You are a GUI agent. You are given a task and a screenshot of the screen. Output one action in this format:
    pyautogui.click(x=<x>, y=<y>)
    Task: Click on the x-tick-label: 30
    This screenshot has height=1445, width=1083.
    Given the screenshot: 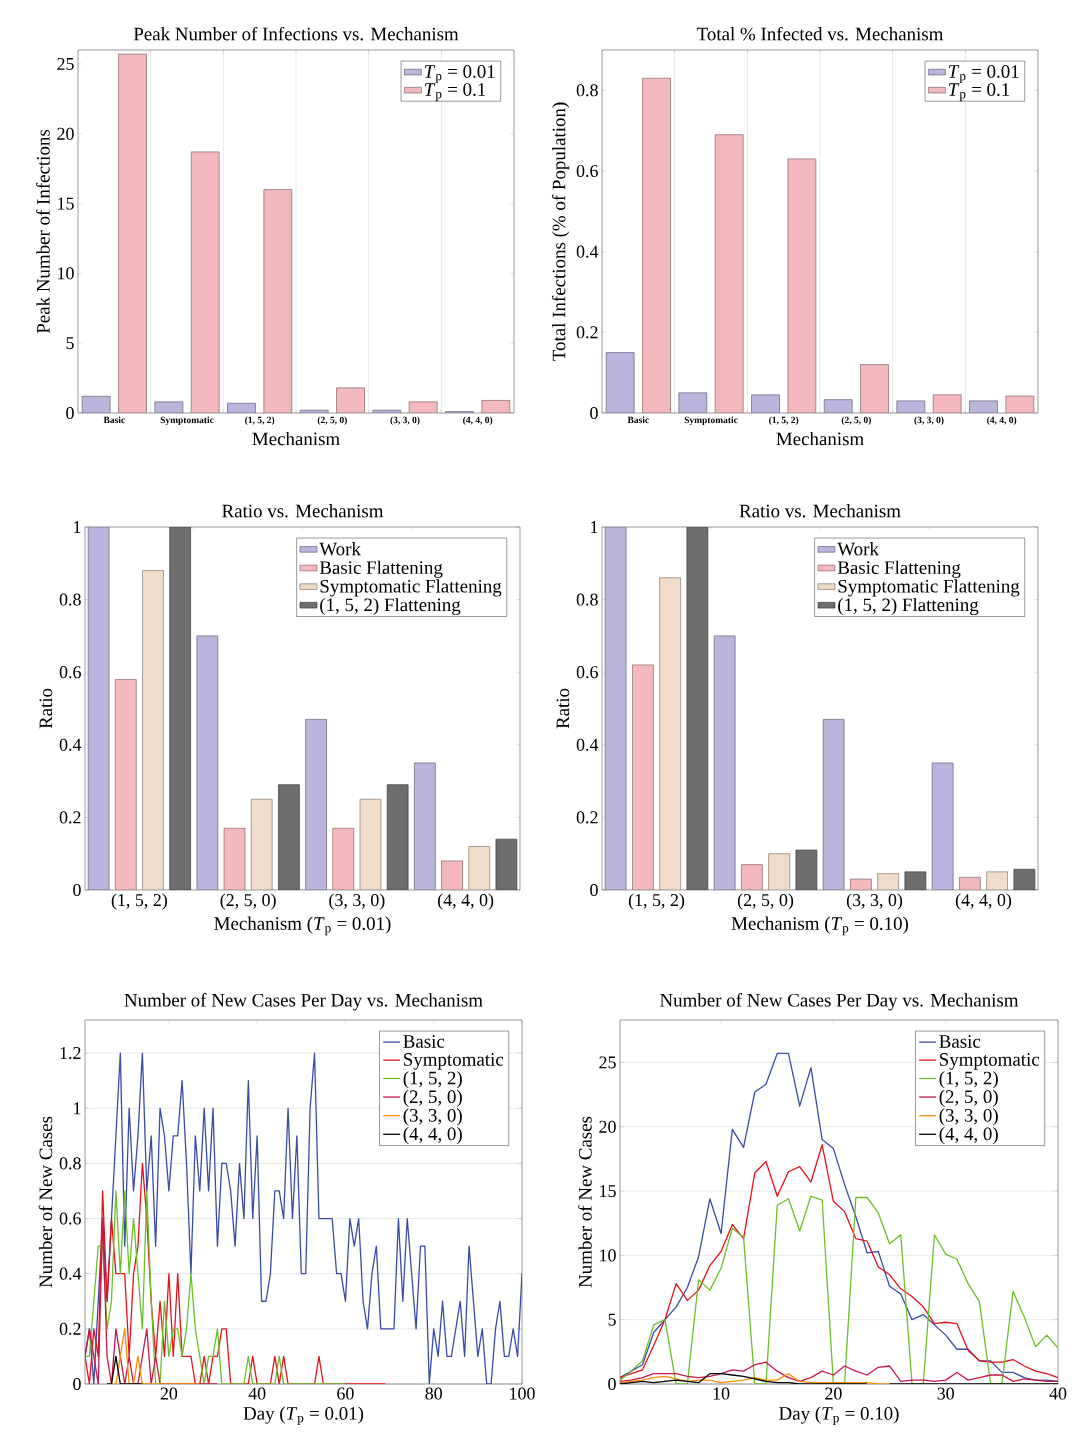 What is the action you would take?
    pyautogui.click(x=945, y=1393)
    